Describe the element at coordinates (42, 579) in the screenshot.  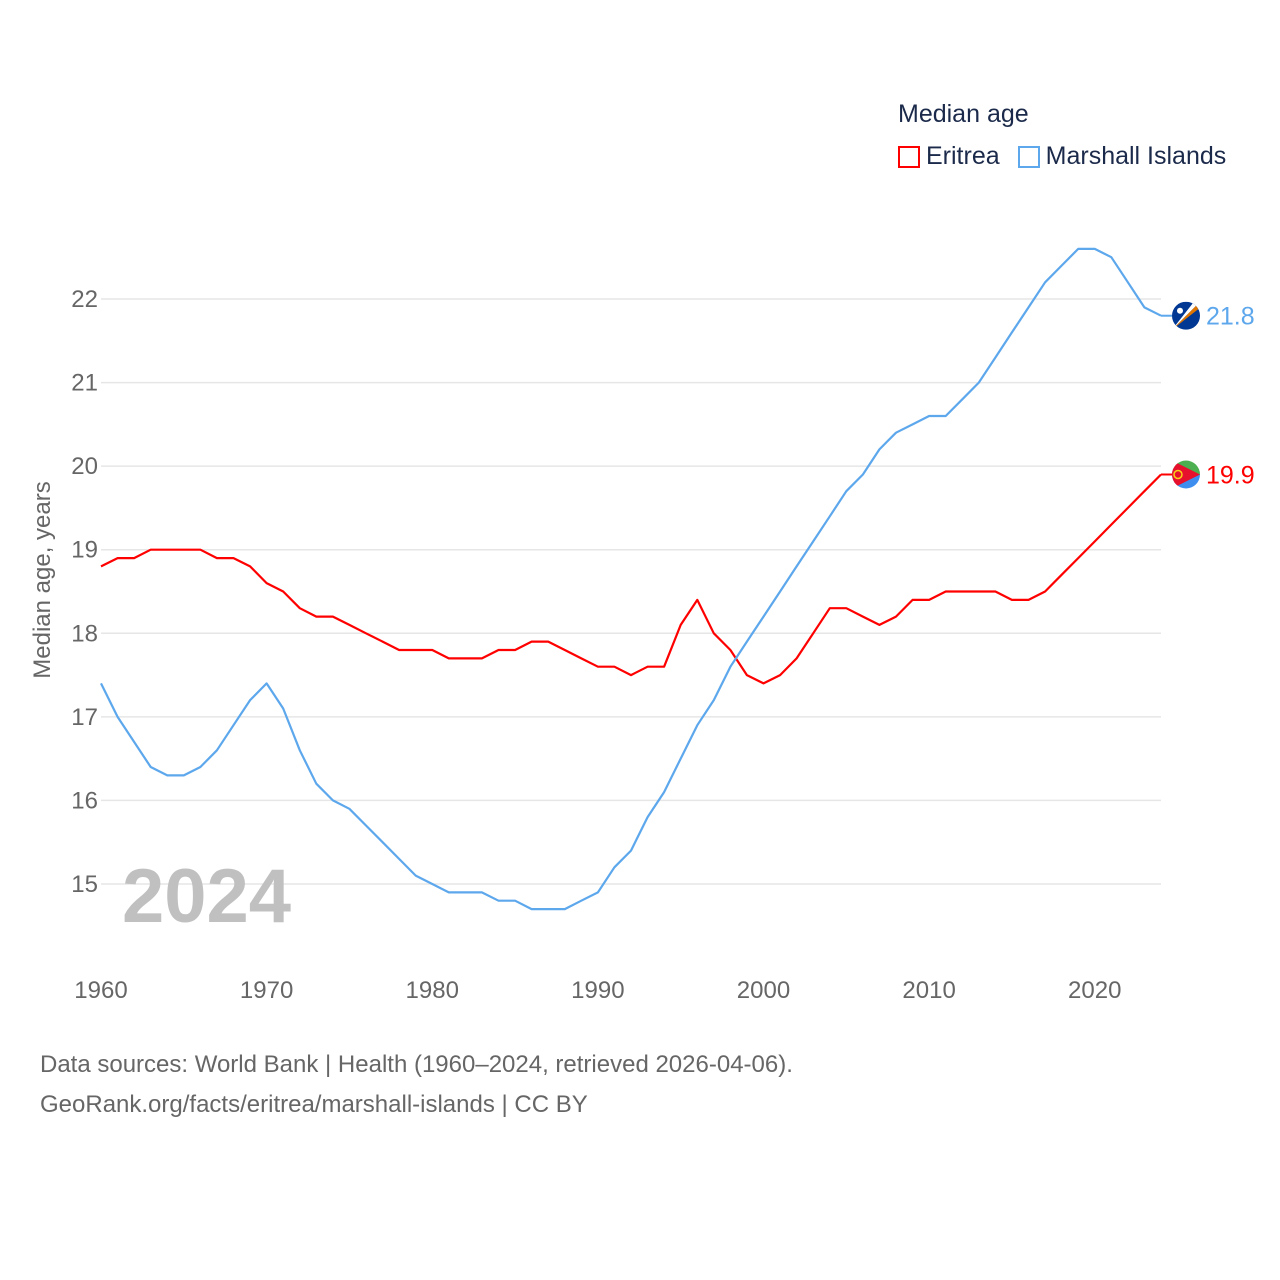
I see `y-axis-label: Median age, years` at that location.